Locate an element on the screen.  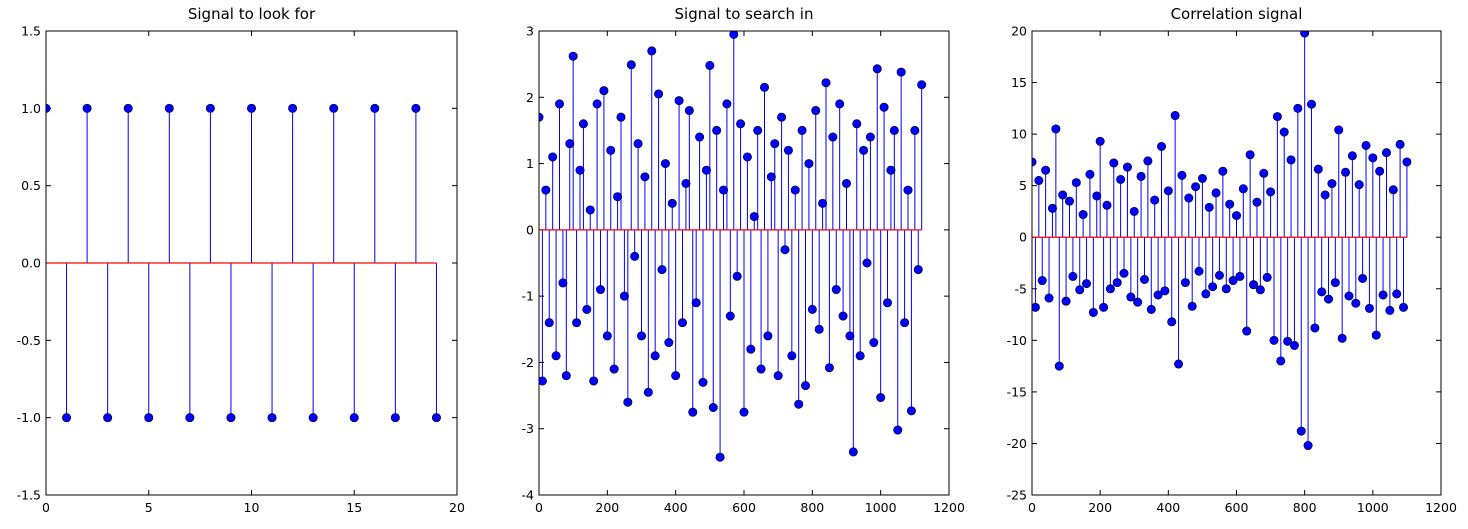
y-tick-label: 15 is located at coordinates (1019, 82).